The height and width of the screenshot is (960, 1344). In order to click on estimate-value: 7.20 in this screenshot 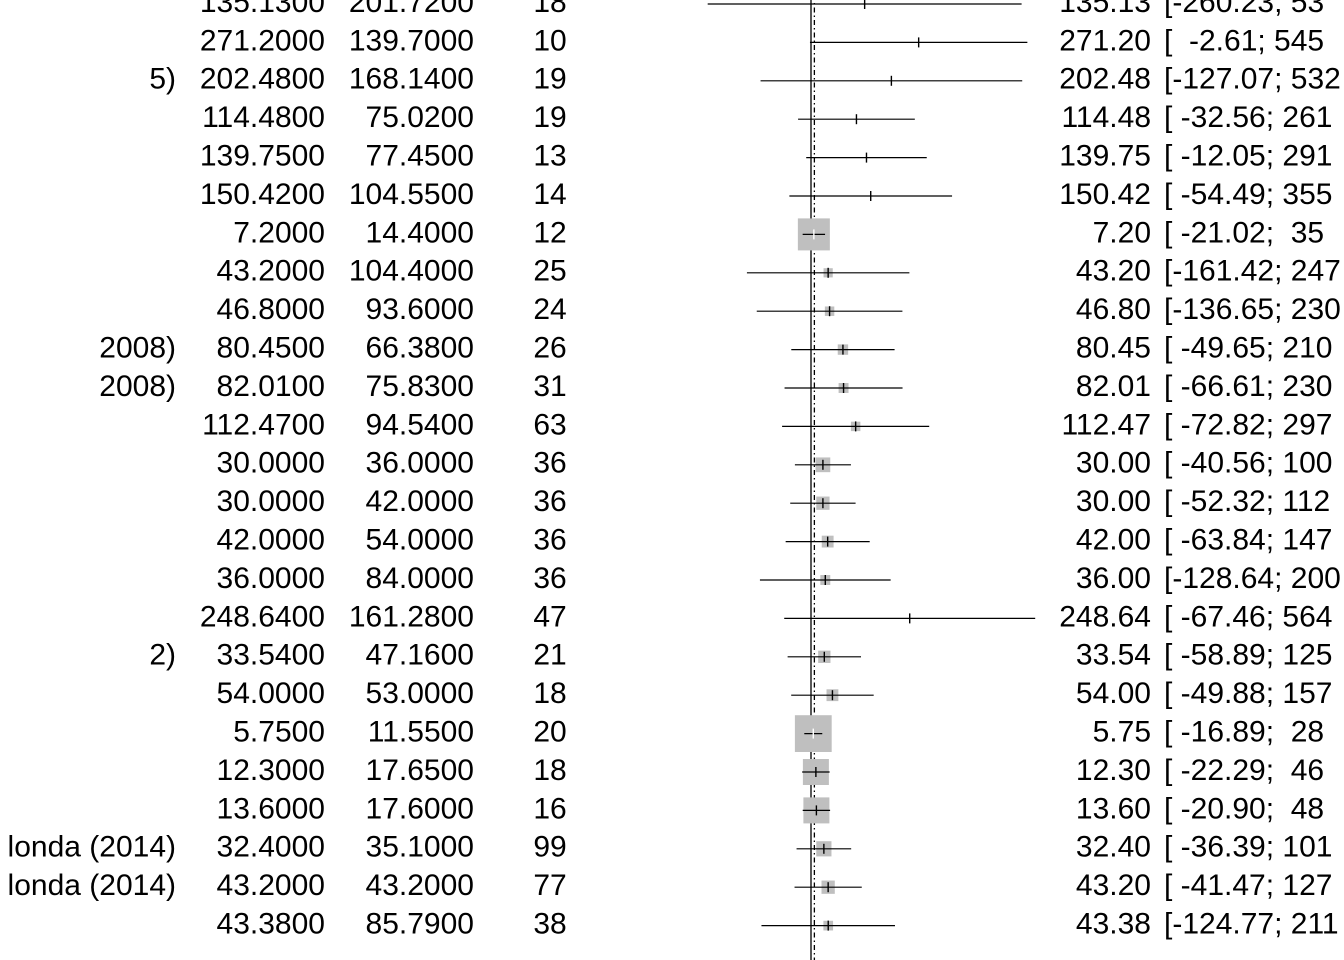, I will do `click(1122, 232)`.